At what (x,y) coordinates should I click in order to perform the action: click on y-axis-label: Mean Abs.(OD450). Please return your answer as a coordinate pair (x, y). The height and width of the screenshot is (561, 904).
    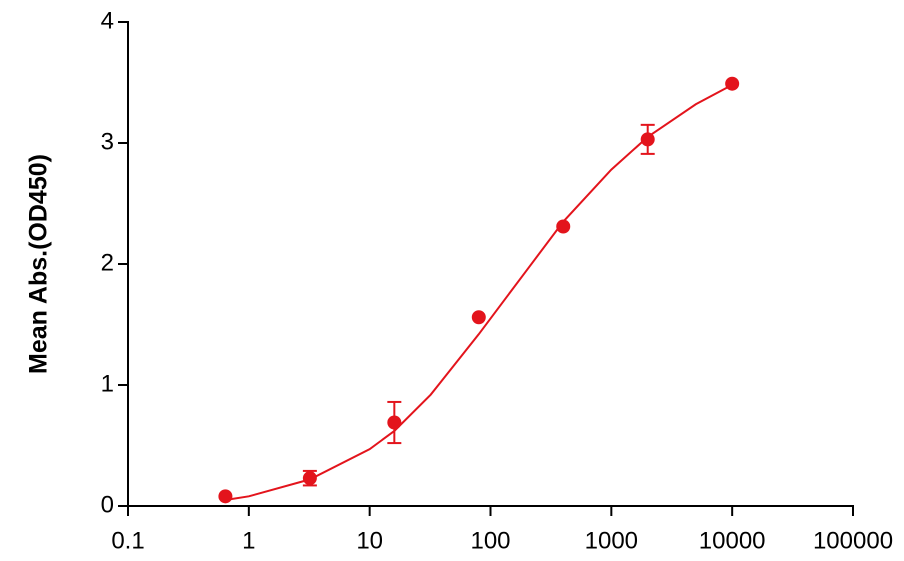
    Looking at the image, I should click on (39, 264).